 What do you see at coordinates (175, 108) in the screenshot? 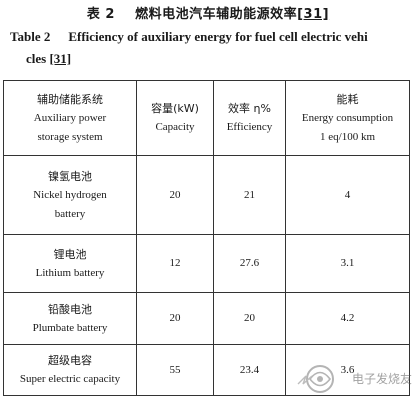
I see `header-capacity-cn: 容量(kW)` at bounding box center [175, 108].